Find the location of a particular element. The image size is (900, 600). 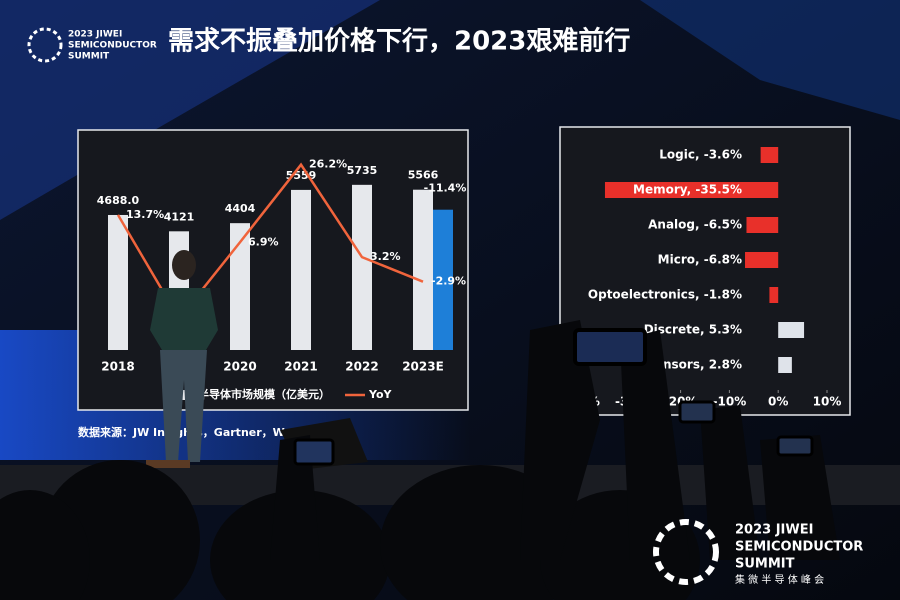

x-tick-label: 10% is located at coordinates (827, 402).